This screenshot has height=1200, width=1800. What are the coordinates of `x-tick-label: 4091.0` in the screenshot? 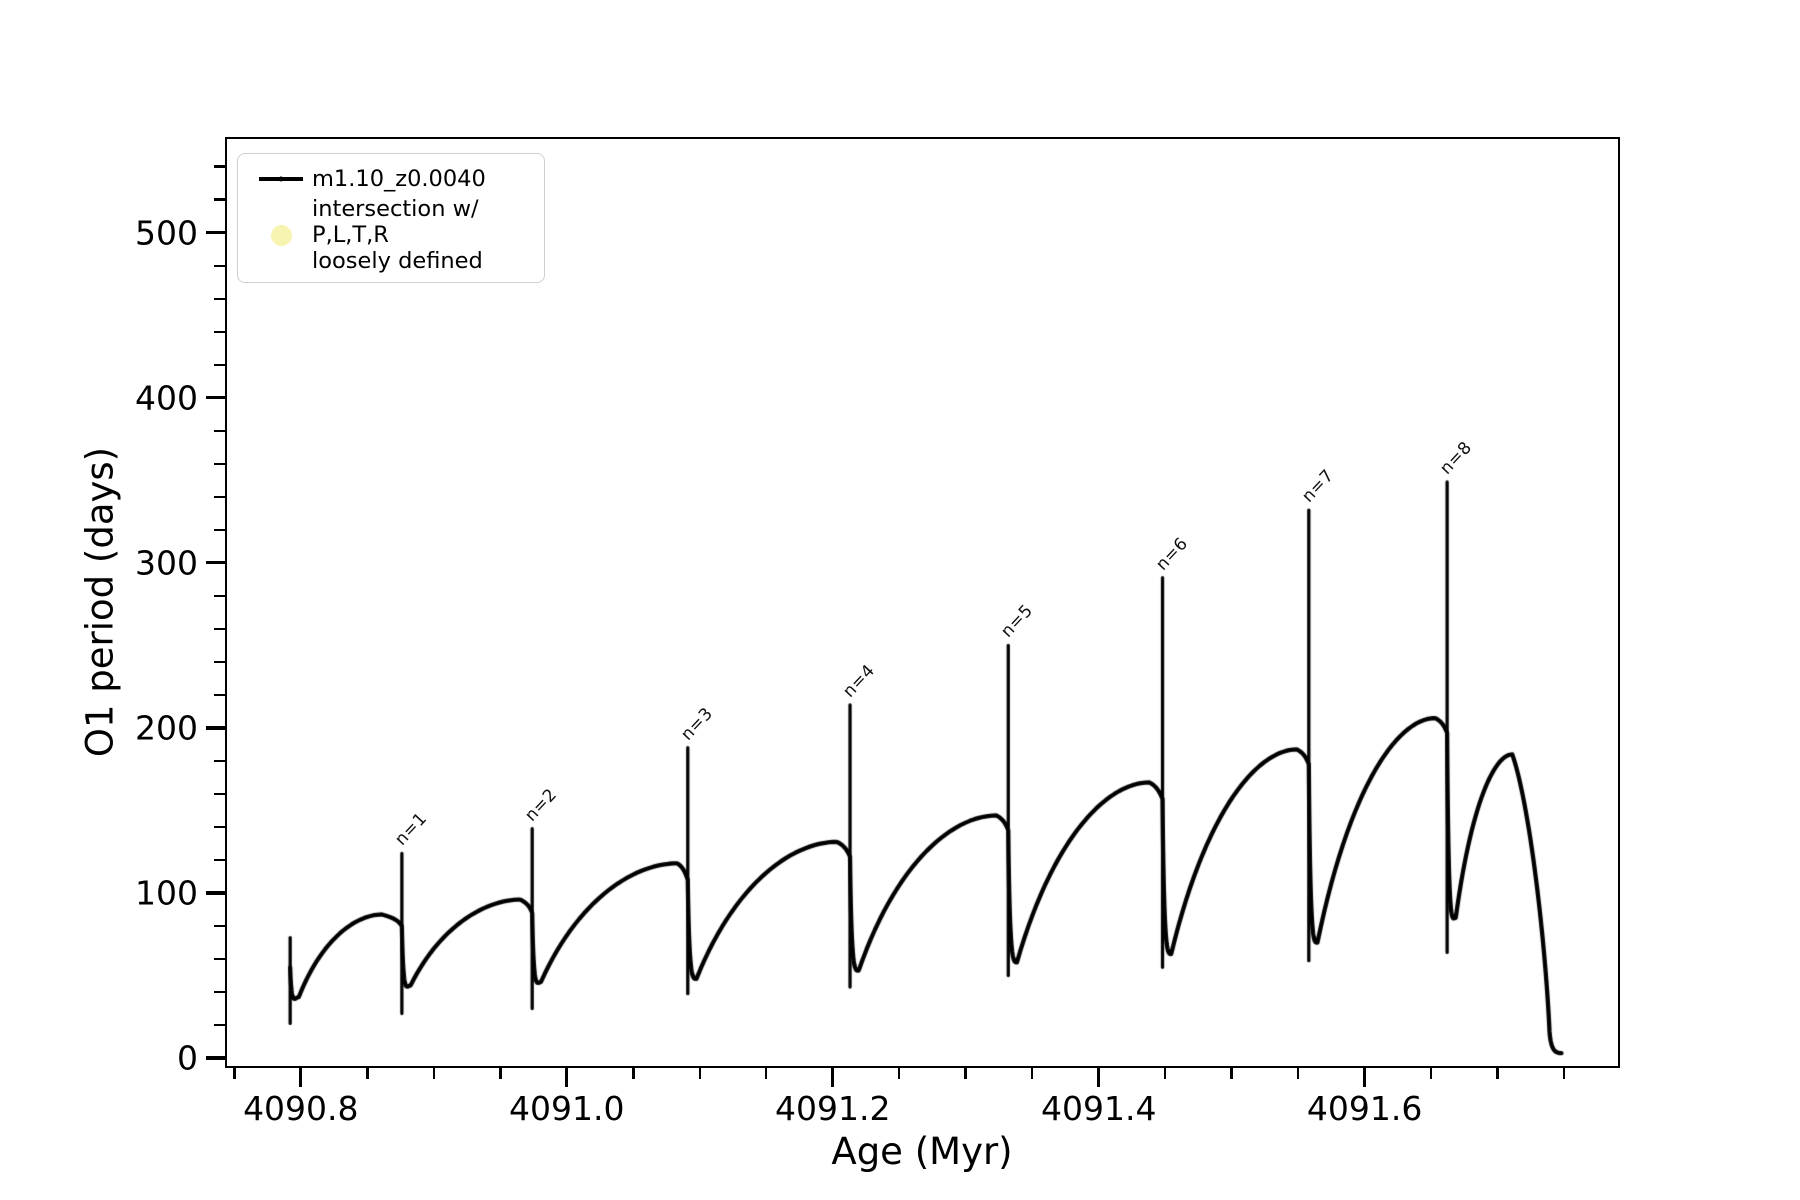 It's located at (567, 1108).